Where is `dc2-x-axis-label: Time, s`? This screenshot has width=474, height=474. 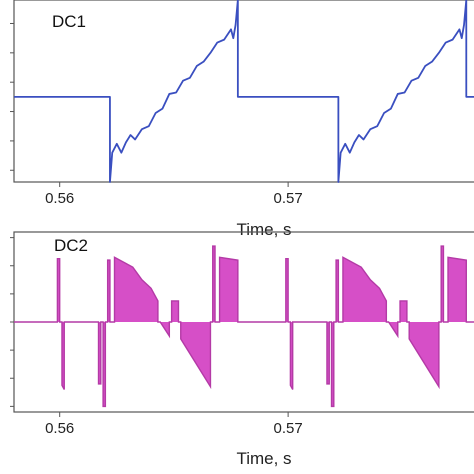 dc2-x-axis-label: Time, s is located at coordinates (263, 458).